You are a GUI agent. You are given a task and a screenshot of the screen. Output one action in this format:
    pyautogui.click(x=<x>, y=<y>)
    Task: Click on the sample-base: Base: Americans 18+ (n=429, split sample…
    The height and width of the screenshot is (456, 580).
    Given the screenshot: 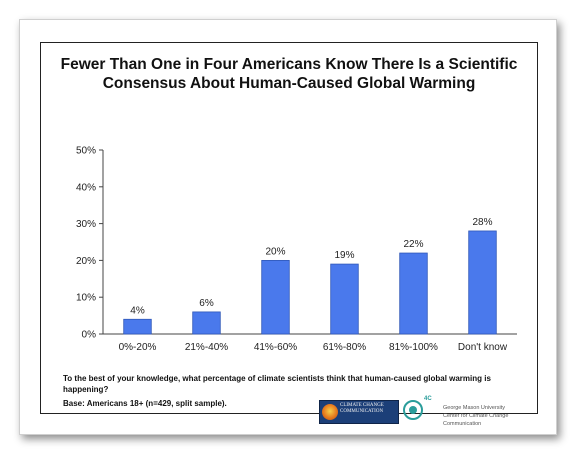 What is the action you would take?
    pyautogui.click(x=145, y=403)
    